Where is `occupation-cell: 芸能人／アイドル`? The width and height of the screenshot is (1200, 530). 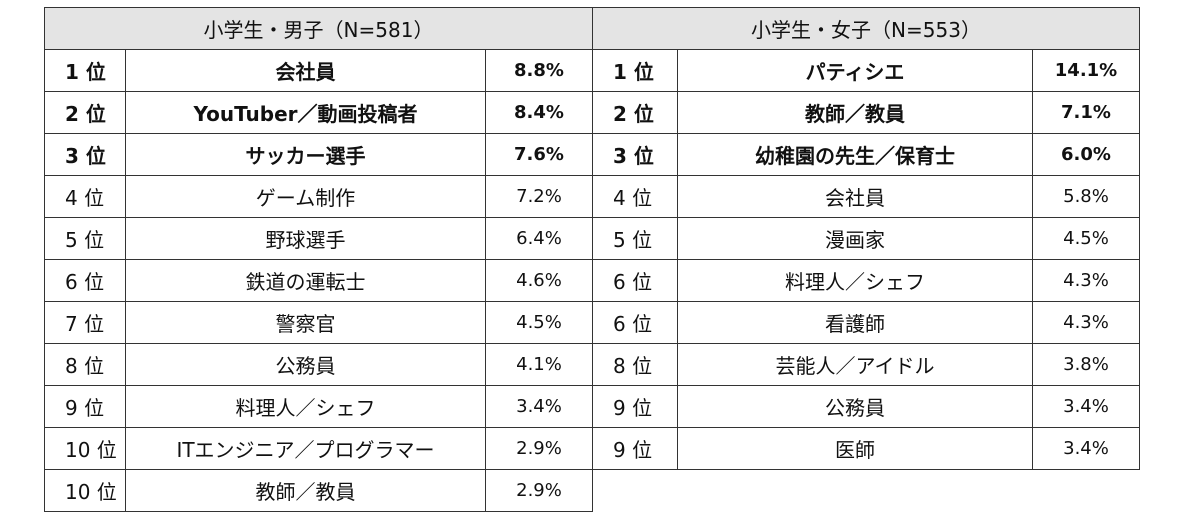 occupation-cell: 芸能人／アイドル is located at coordinates (855, 364).